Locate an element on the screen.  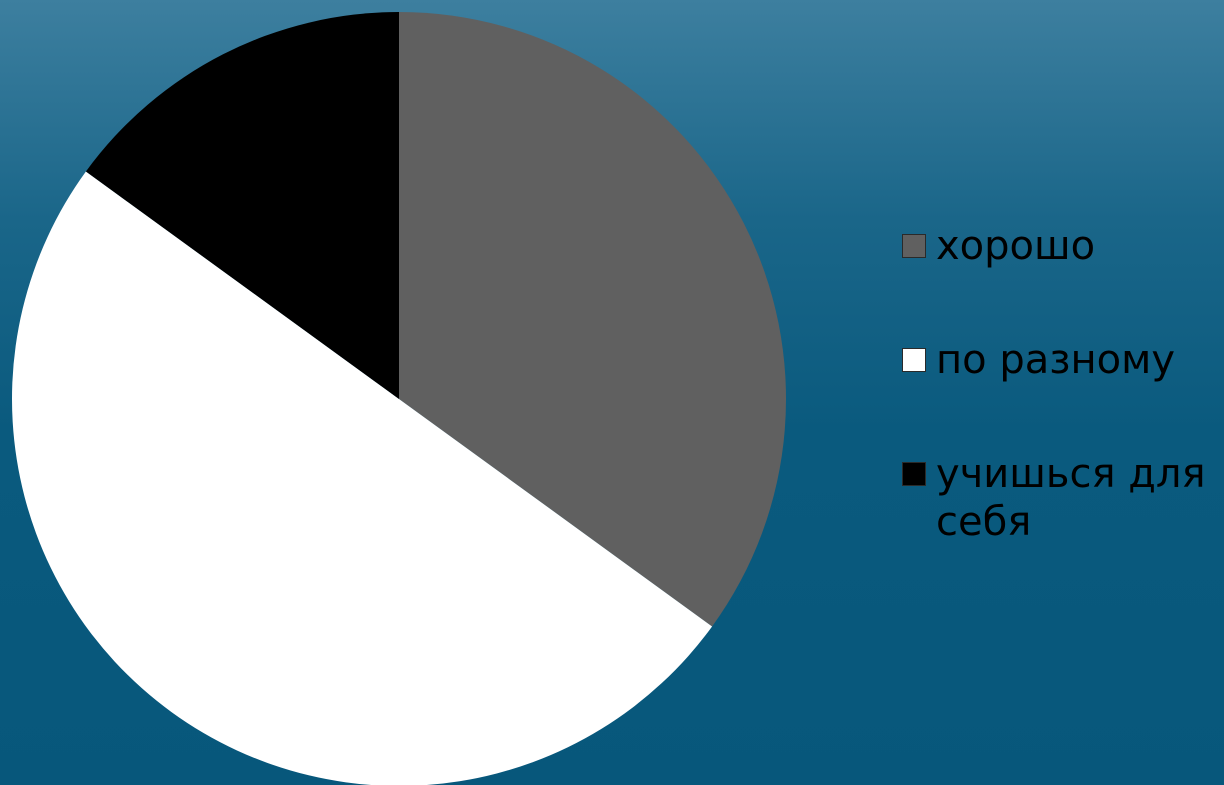
legend-item-po-raznomu: по разному is located at coordinates (1060, 360).